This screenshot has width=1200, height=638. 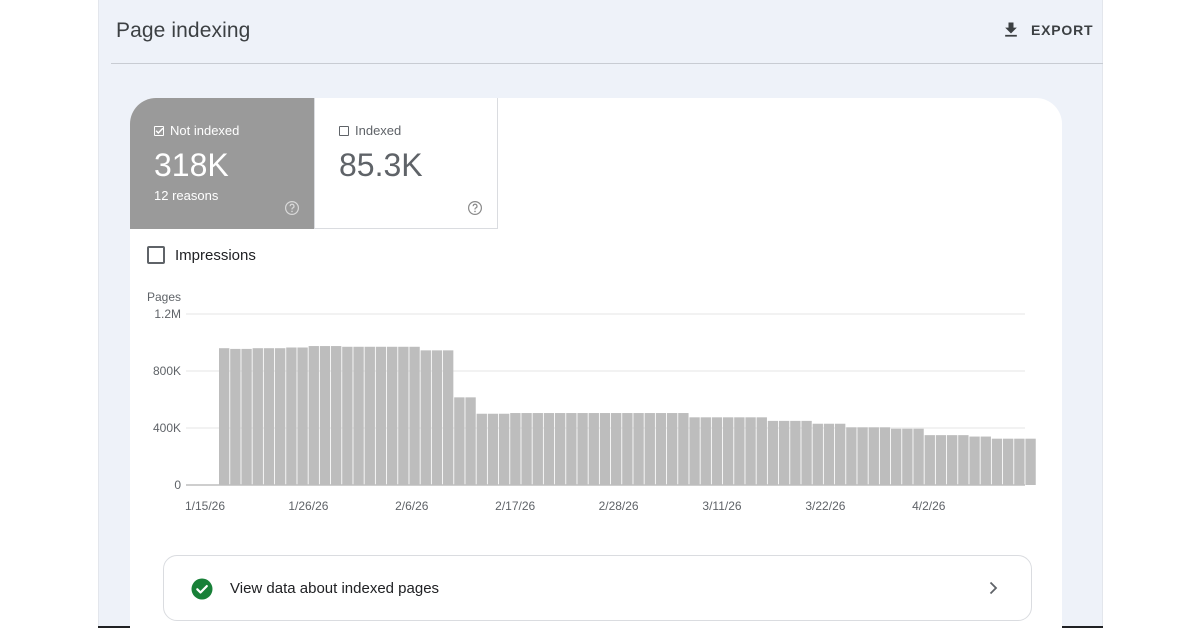 What do you see at coordinates (191, 165) in the screenshot?
I see `metric-value: 318K` at bounding box center [191, 165].